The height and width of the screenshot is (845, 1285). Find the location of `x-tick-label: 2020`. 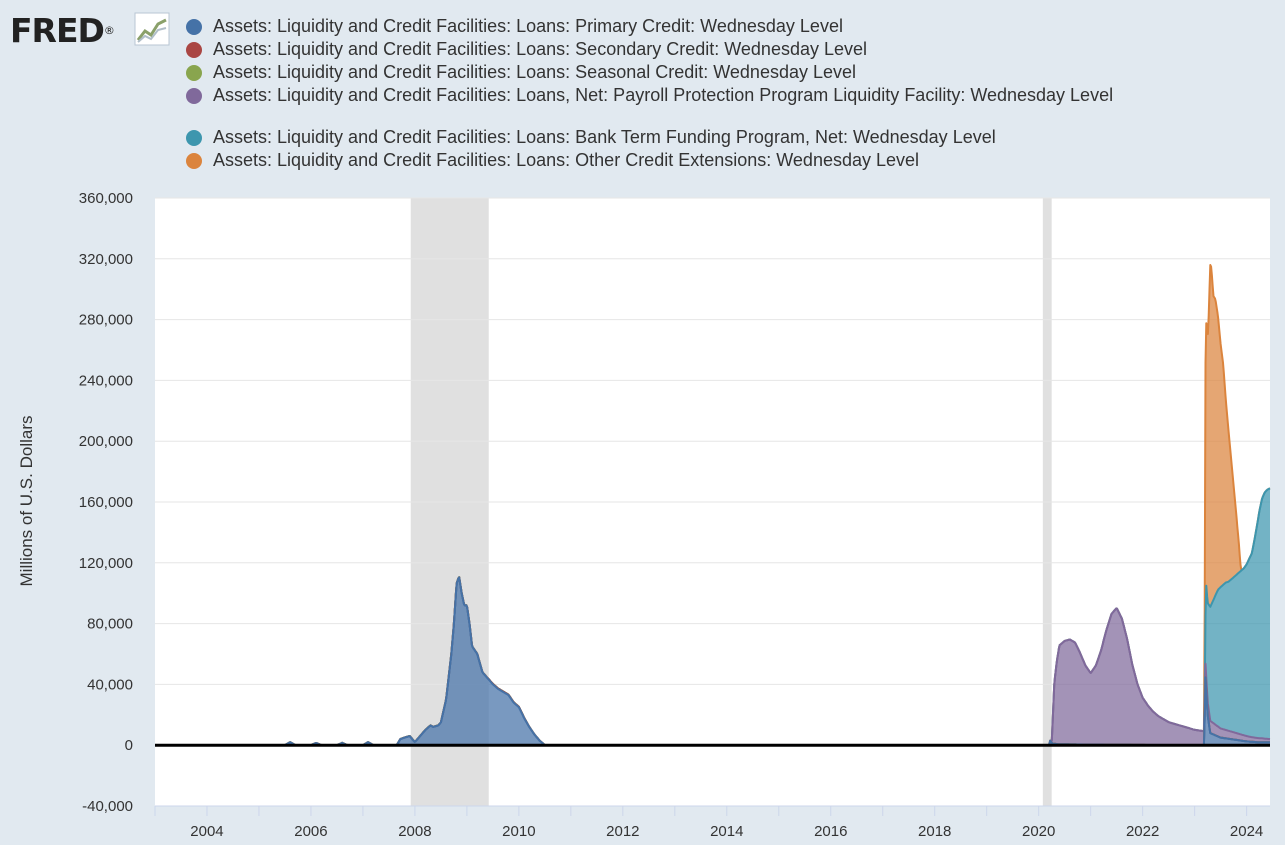

x-tick-label: 2020 is located at coordinates (1038, 831).